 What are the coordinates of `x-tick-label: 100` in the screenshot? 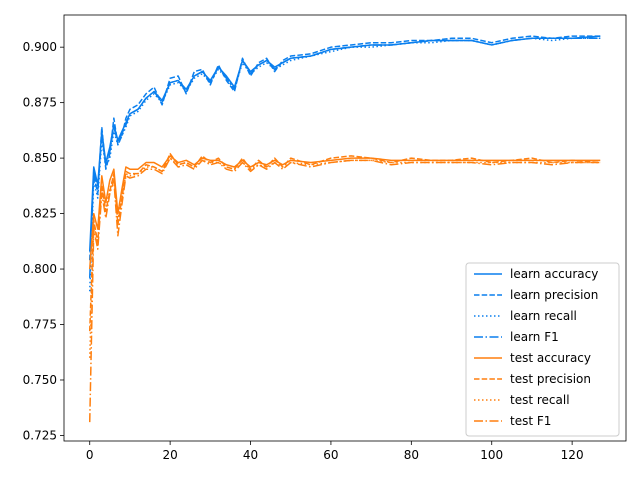 It's located at (491, 455).